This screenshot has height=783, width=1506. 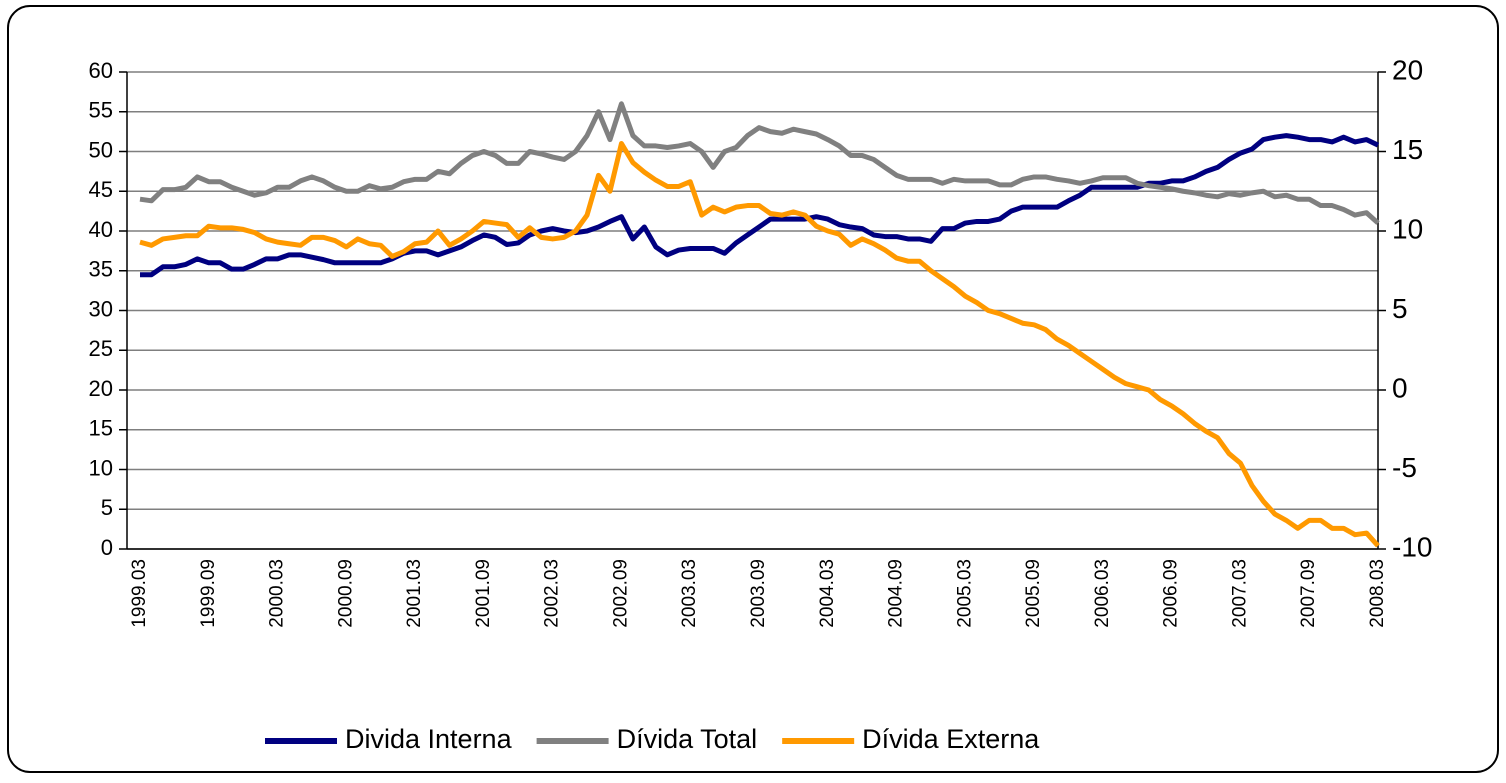 I want to click on x-tick-label: 2005.09, so click(x=1033, y=593).